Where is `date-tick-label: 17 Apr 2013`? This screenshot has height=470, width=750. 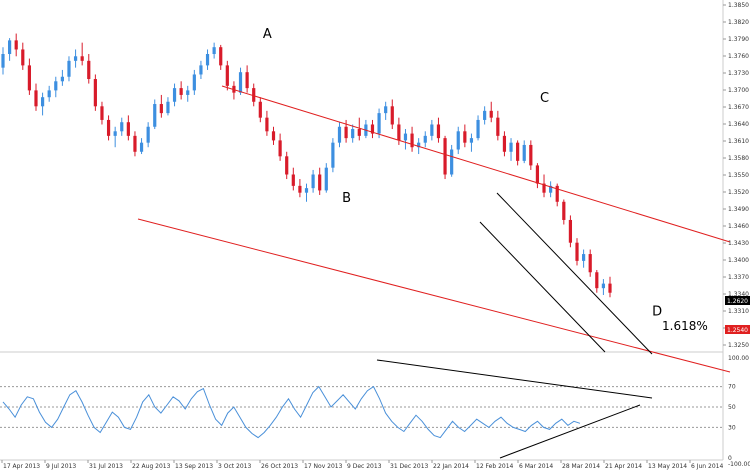
date-tick-label: 17 Apr 2013 is located at coordinates (21, 466).